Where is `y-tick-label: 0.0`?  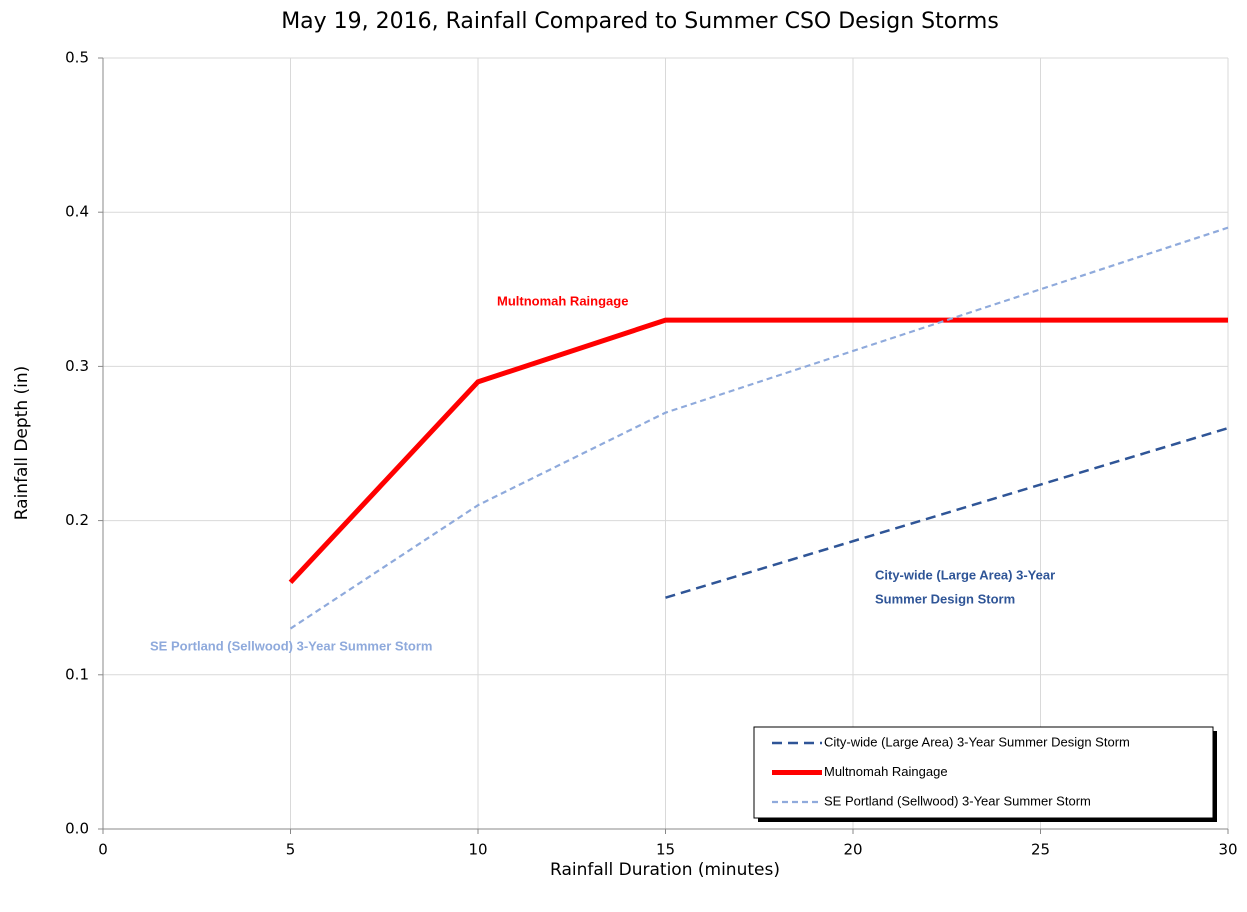
y-tick-label: 0.0 is located at coordinates (77, 829).